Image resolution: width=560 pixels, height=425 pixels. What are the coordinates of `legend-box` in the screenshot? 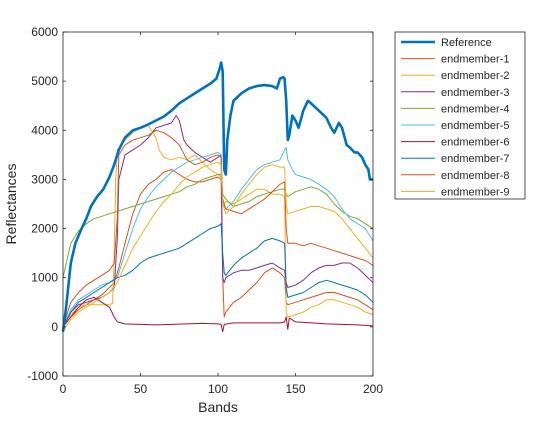 It's located at (460, 115).